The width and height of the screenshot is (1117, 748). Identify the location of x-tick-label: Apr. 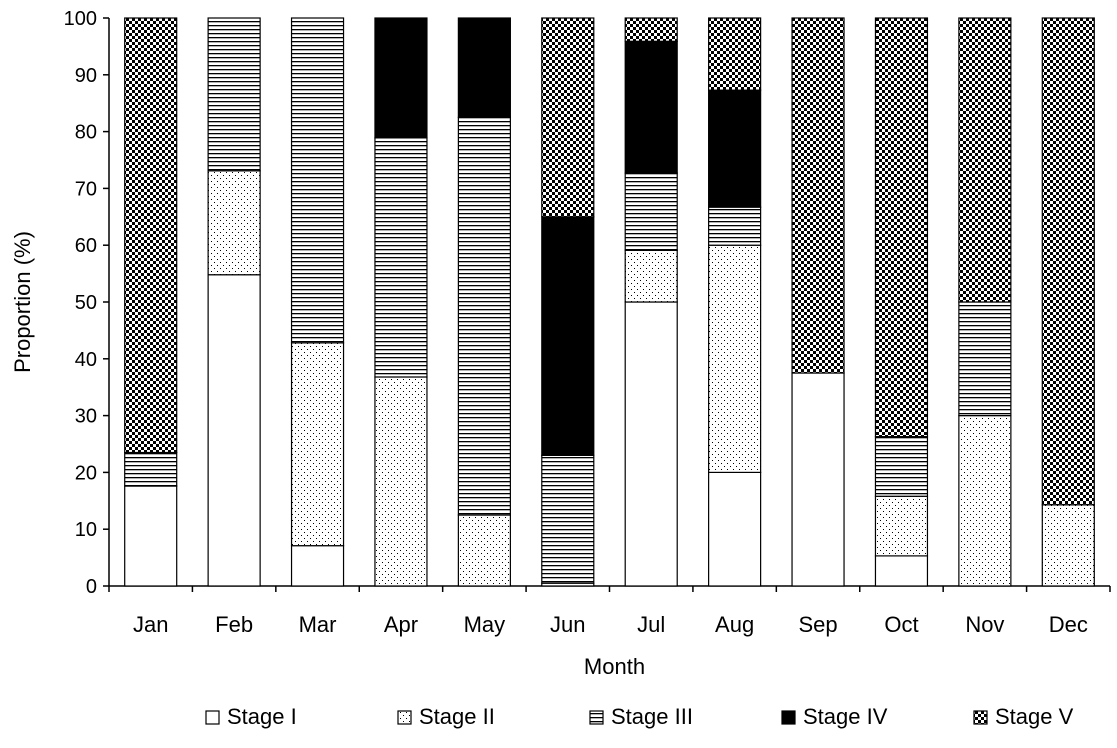
(401, 624).